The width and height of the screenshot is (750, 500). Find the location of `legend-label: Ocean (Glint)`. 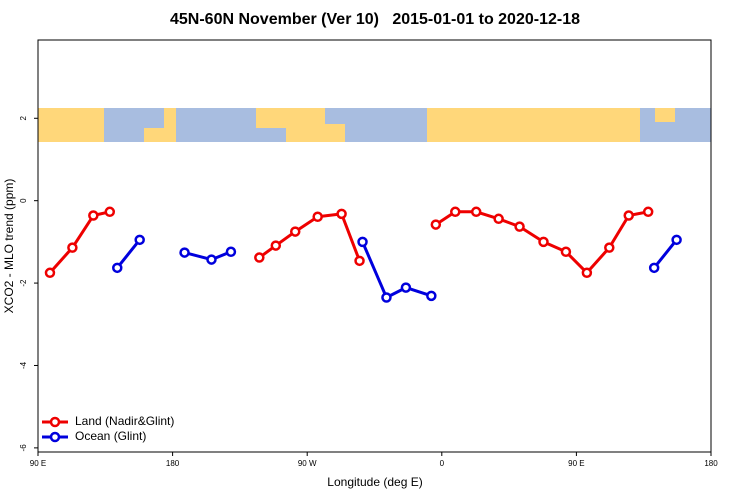

legend-label: Ocean (Glint) is located at coordinates (110, 436).